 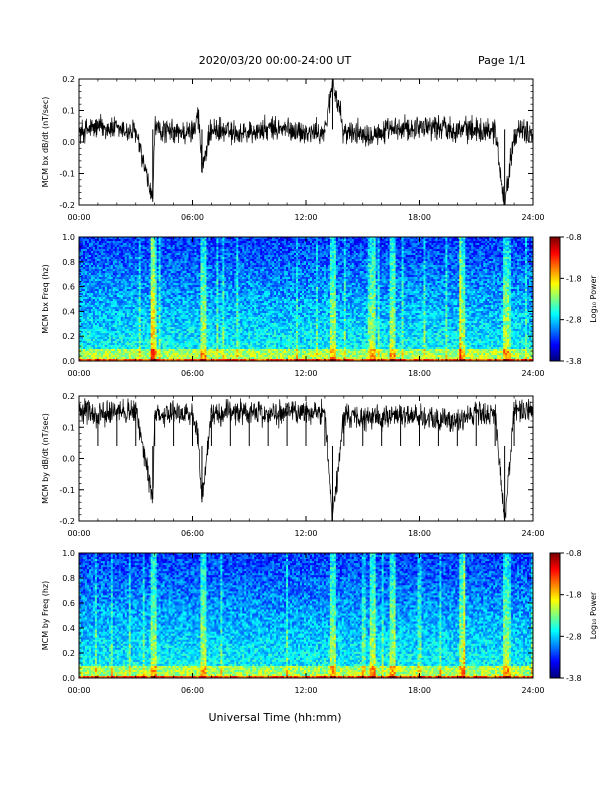 I want to click on y-axis-label: MCM by dB/dt (nT/sec), so click(x=45, y=458).